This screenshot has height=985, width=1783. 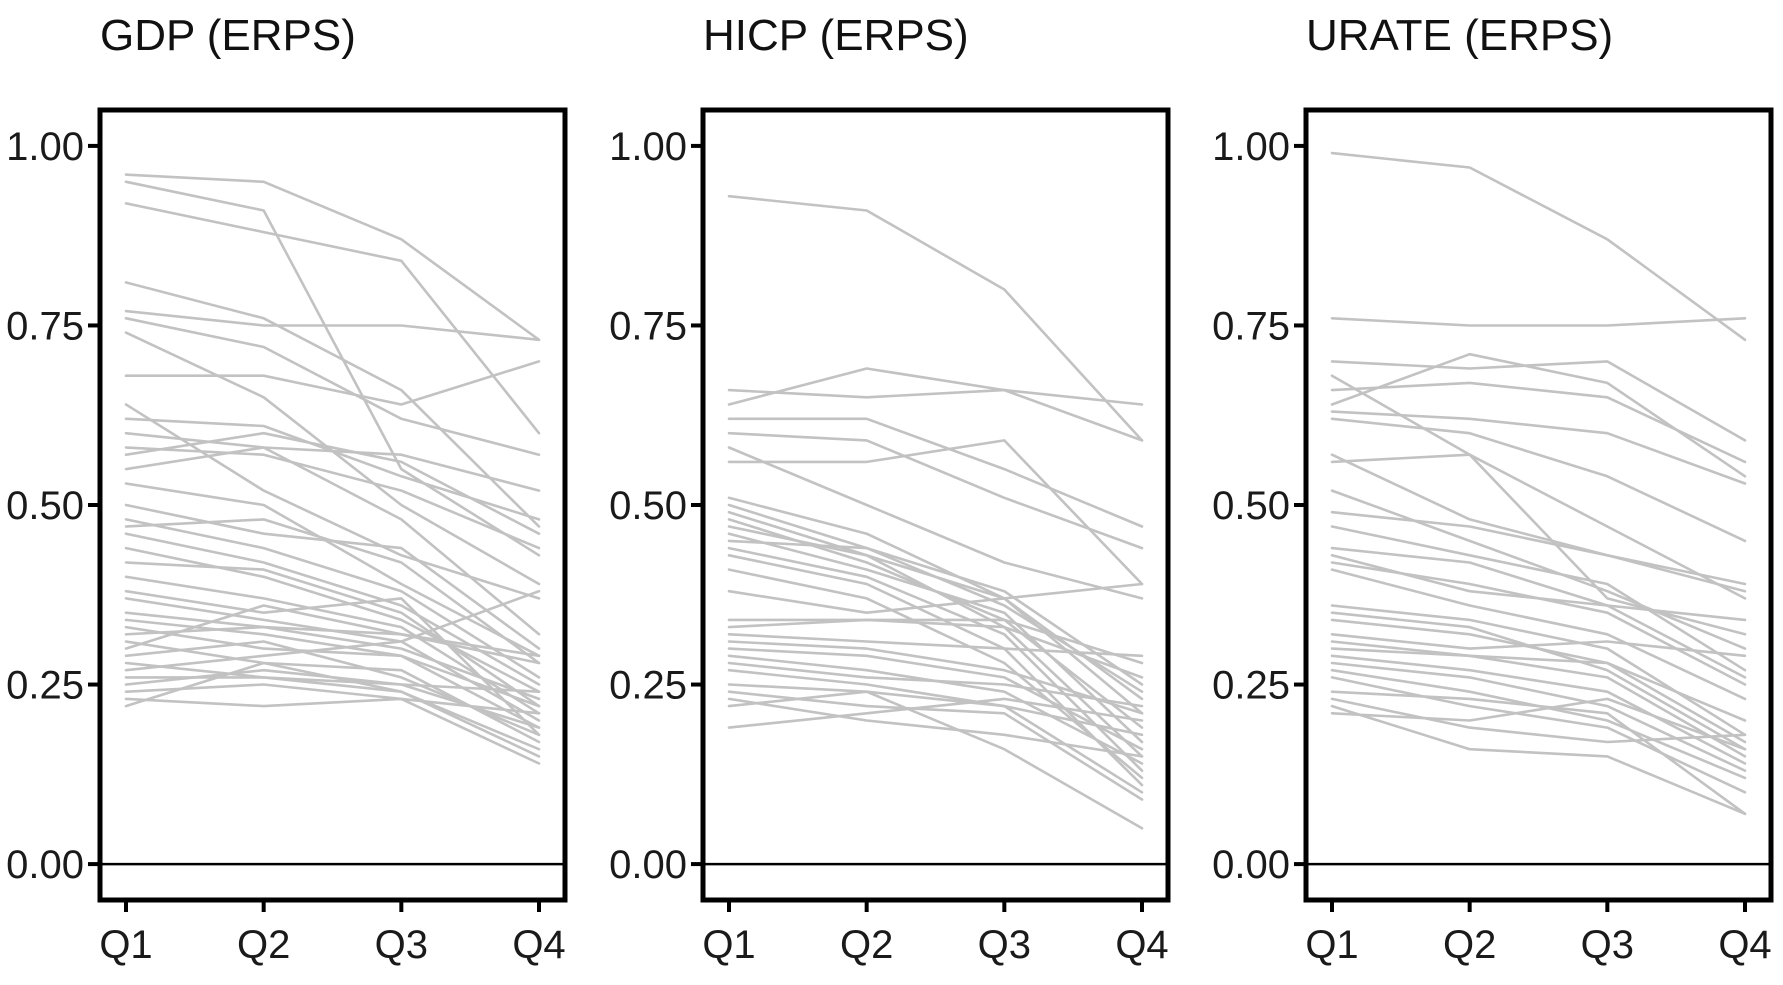 What do you see at coordinates (1459, 35) in the screenshot?
I see `panel-title: URATE (ERPS)` at bounding box center [1459, 35].